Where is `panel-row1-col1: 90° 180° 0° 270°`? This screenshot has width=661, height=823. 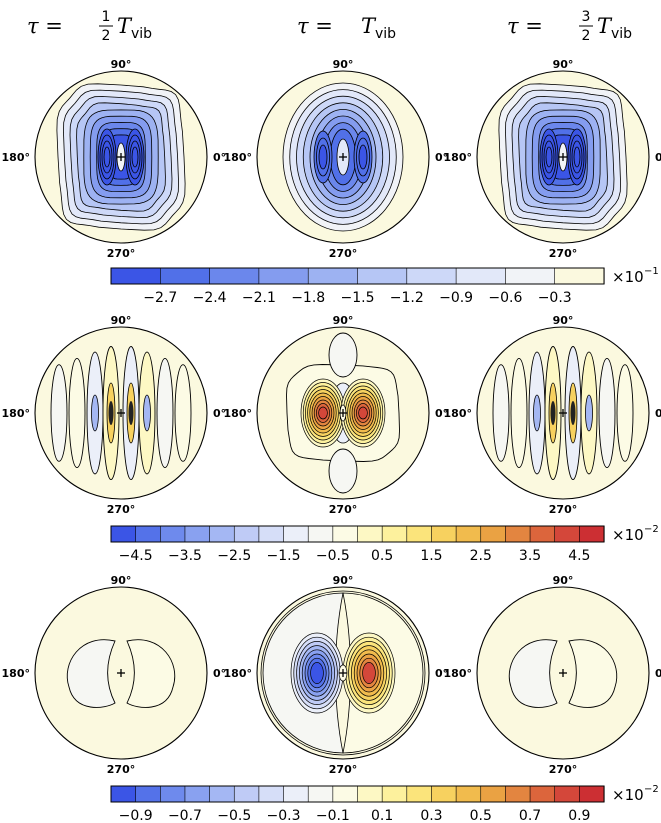
panel-row1-col1: 90° 180° 0° 270° is located at coordinates (114, 159).